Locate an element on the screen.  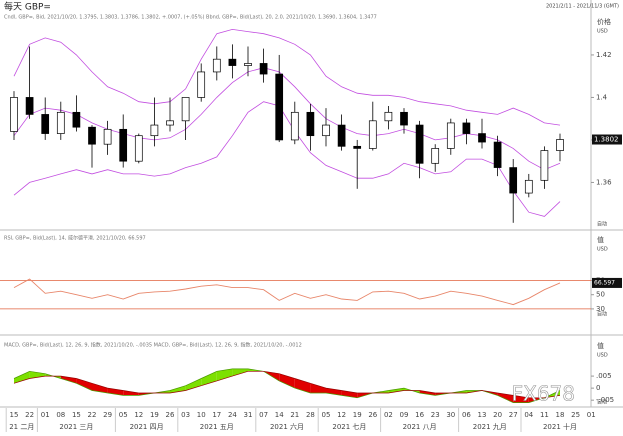
x-group-label: 2021 三月 is located at coordinates (76, 427).